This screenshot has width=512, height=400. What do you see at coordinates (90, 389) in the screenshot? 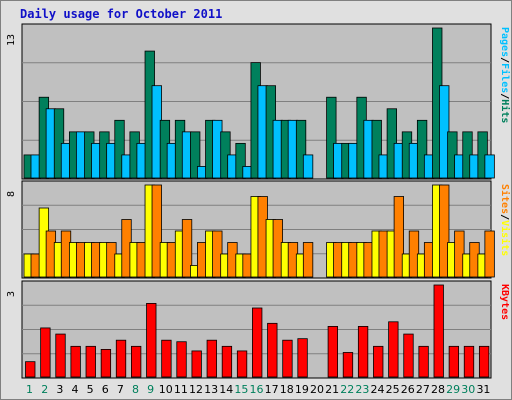
I see `day-label: 5` at bounding box center [90, 389].